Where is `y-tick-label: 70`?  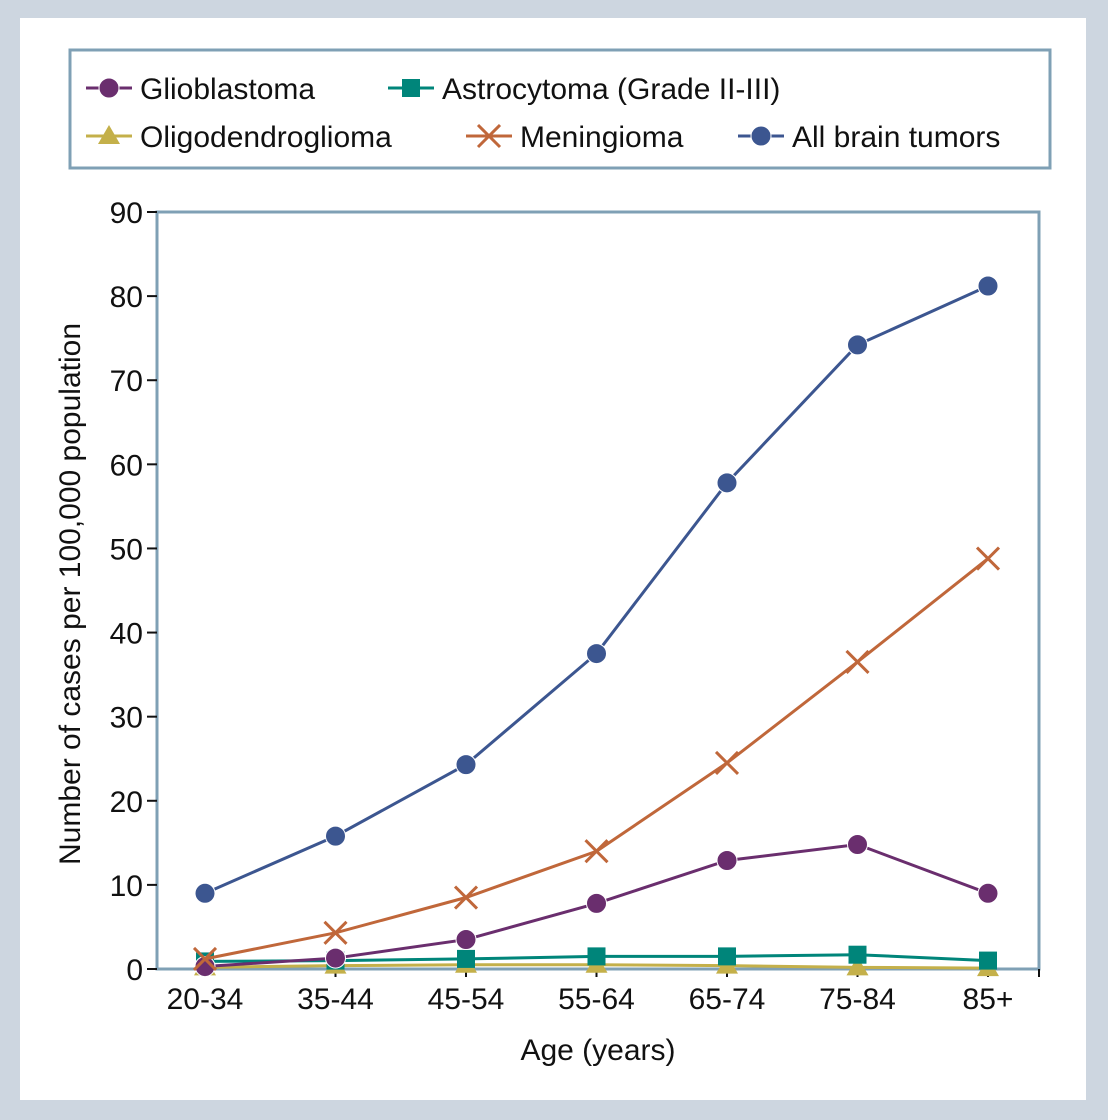
y-tick-label: 70 is located at coordinates (126, 381).